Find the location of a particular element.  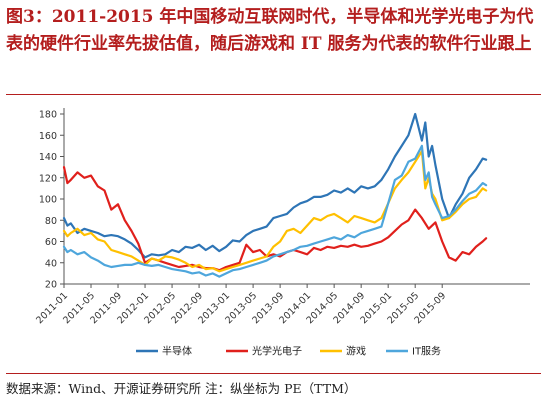

y-tick-label: 160 is located at coordinates (48, 136).